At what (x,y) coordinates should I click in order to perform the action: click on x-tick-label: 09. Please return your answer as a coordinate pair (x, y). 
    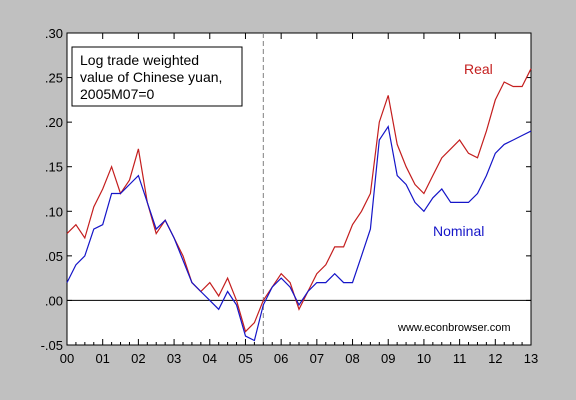
    Looking at the image, I should click on (388, 358).